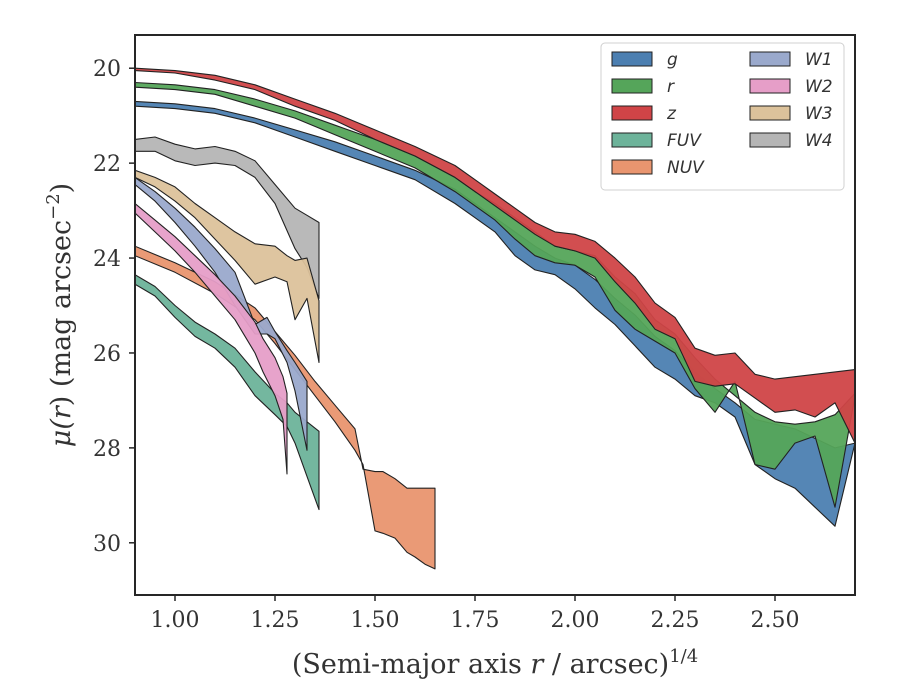 The image size is (900, 700). Describe the element at coordinates (107, 544) in the screenshot. I see `y-tick-label: 30` at that location.